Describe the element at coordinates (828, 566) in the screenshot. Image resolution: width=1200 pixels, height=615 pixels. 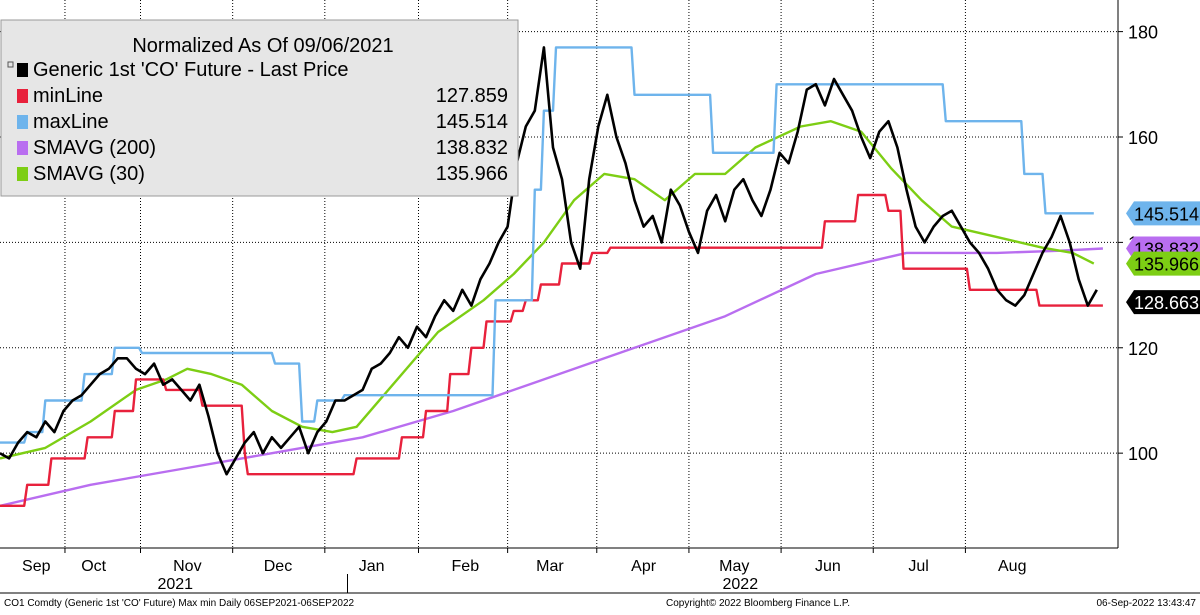
I see `x-tick-label: Jun` at that location.